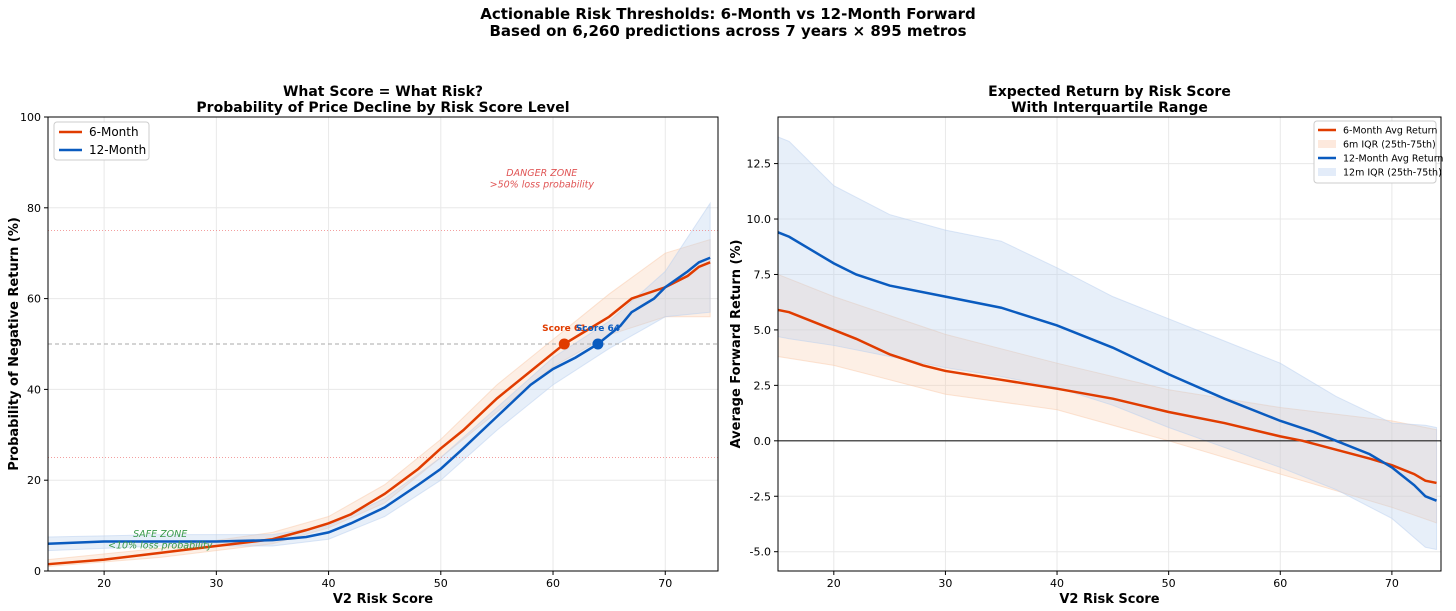 The image size is (1456, 611). Describe the element at coordinates (34, 389) in the screenshot. I see `y-tick-label: 40` at that location.